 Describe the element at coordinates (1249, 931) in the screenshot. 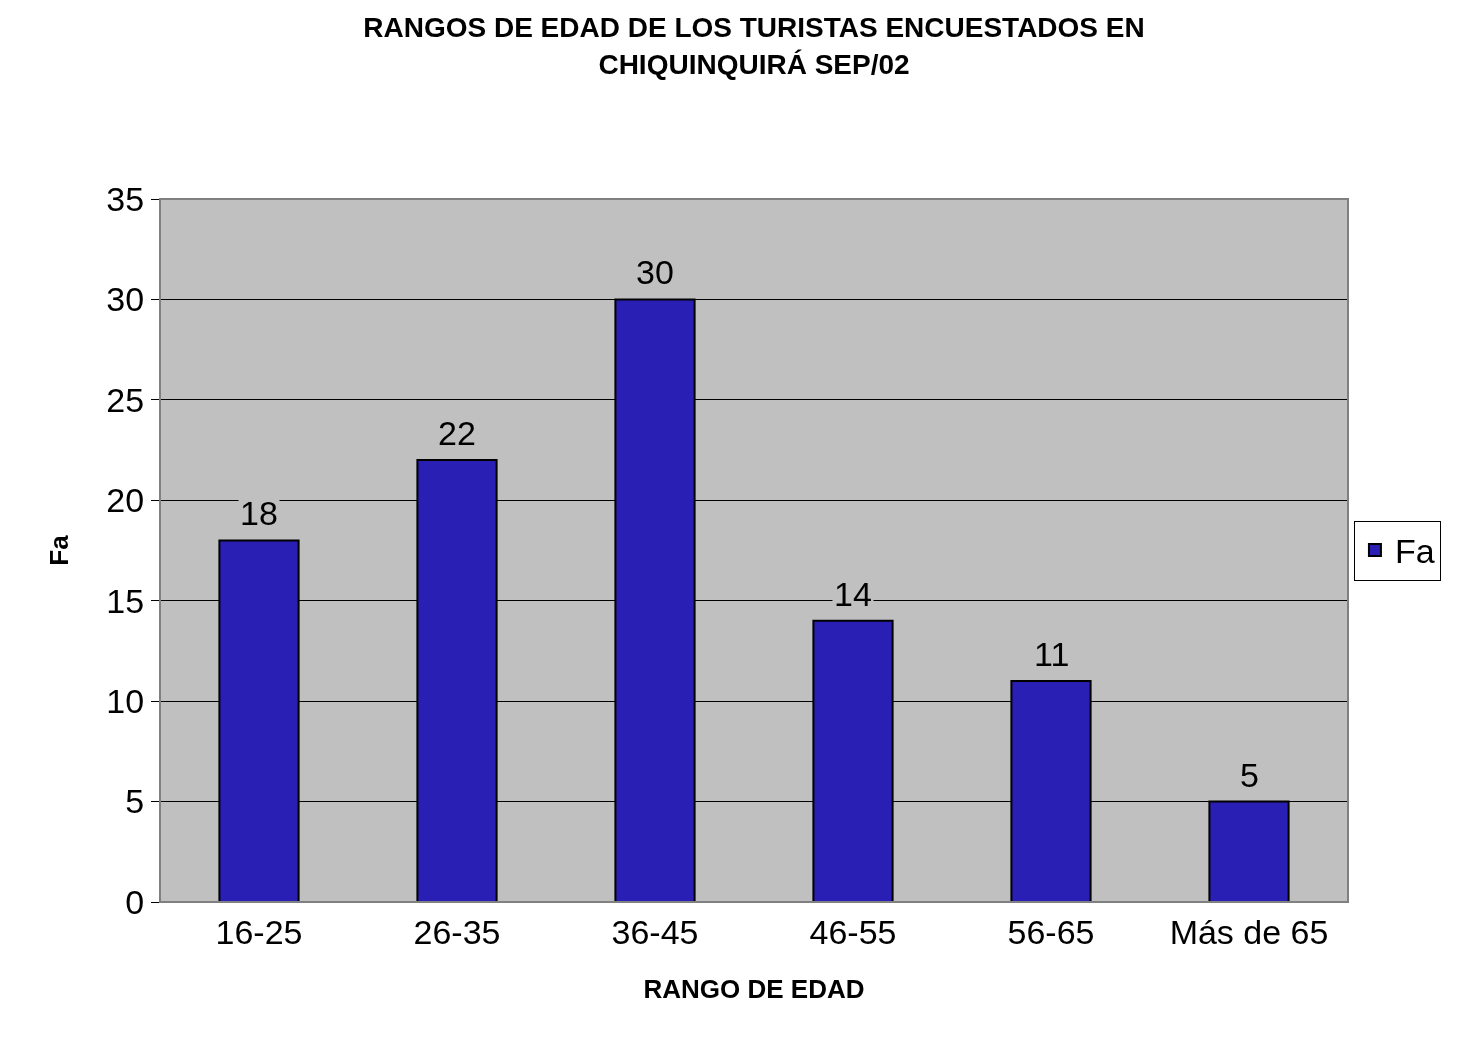

I see `x-tick-label: Más de 65` at that location.